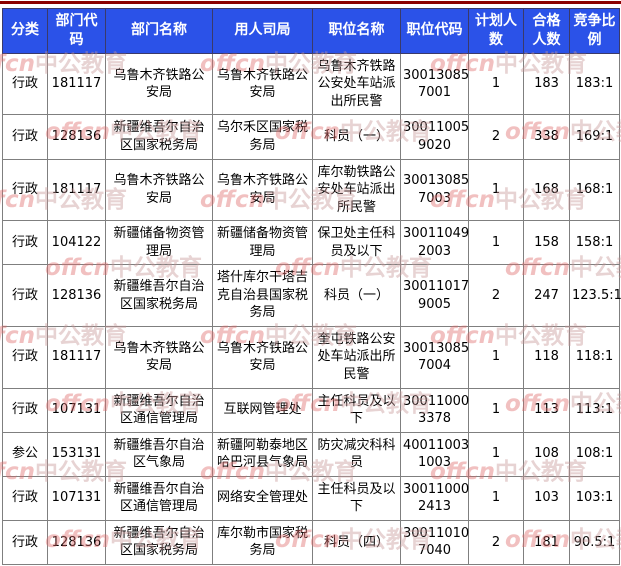 This screenshot has width=621, height=566. Describe the element at coordinates (262, 295) in the screenshot. I see `table-cell: 塔什库尔干塔吉克自治县国家税务局` at that location.